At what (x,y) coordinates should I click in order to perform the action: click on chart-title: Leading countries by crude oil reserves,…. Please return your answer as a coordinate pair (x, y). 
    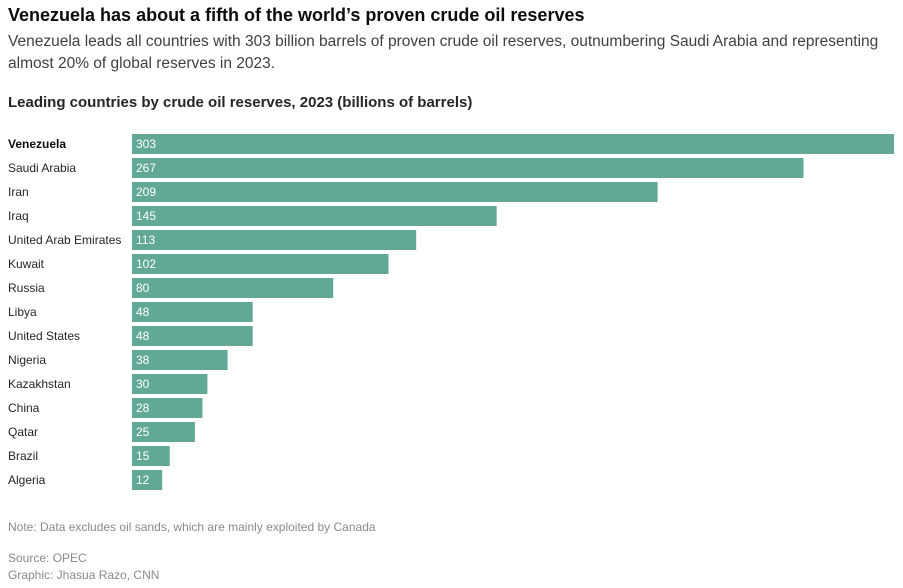
    Looking at the image, I should click on (240, 102).